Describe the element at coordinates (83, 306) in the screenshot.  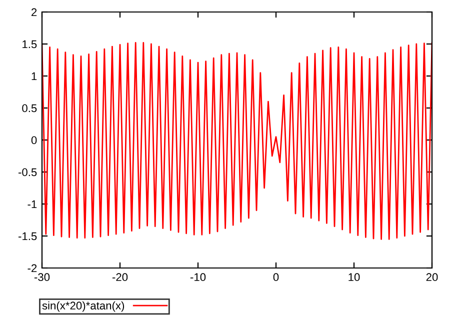
I see `legend-label: sin(x*20)*atan(x)` at that location.